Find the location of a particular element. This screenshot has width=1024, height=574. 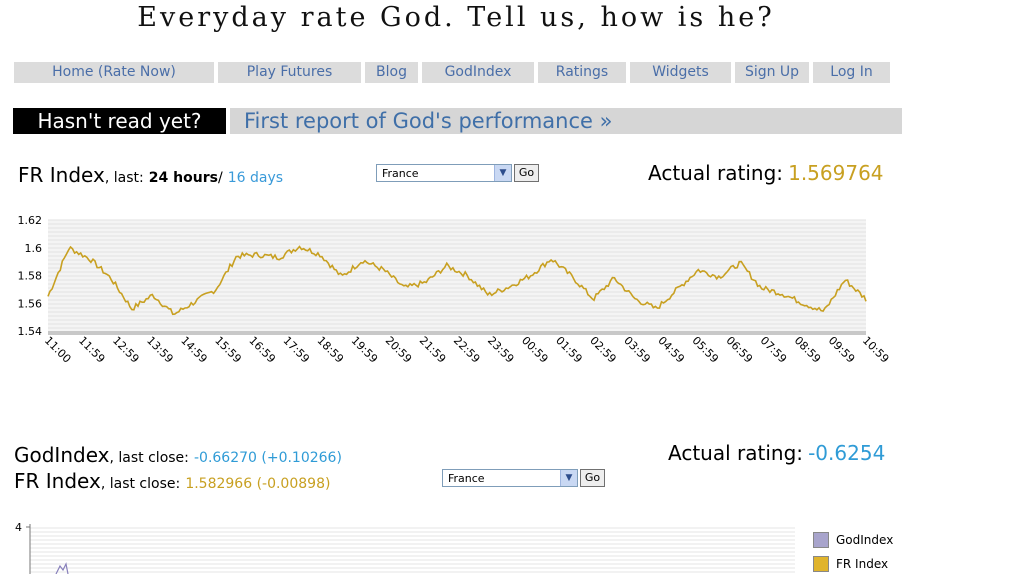

x-tick-label: 00:59 is located at coordinates (535, 350).